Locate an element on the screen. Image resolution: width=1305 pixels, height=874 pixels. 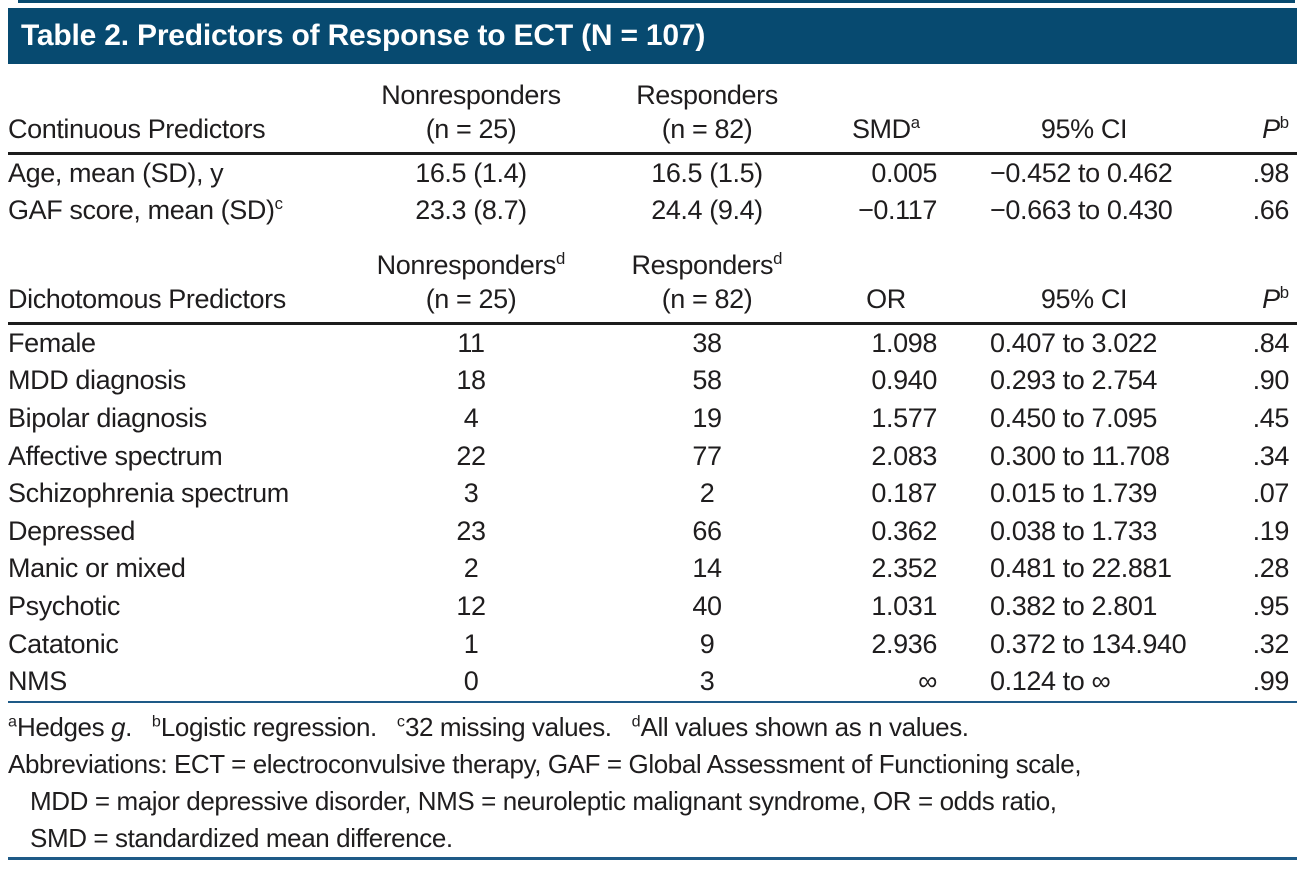
cell-effect-size-value: 1.577 is located at coordinates (904, 418).